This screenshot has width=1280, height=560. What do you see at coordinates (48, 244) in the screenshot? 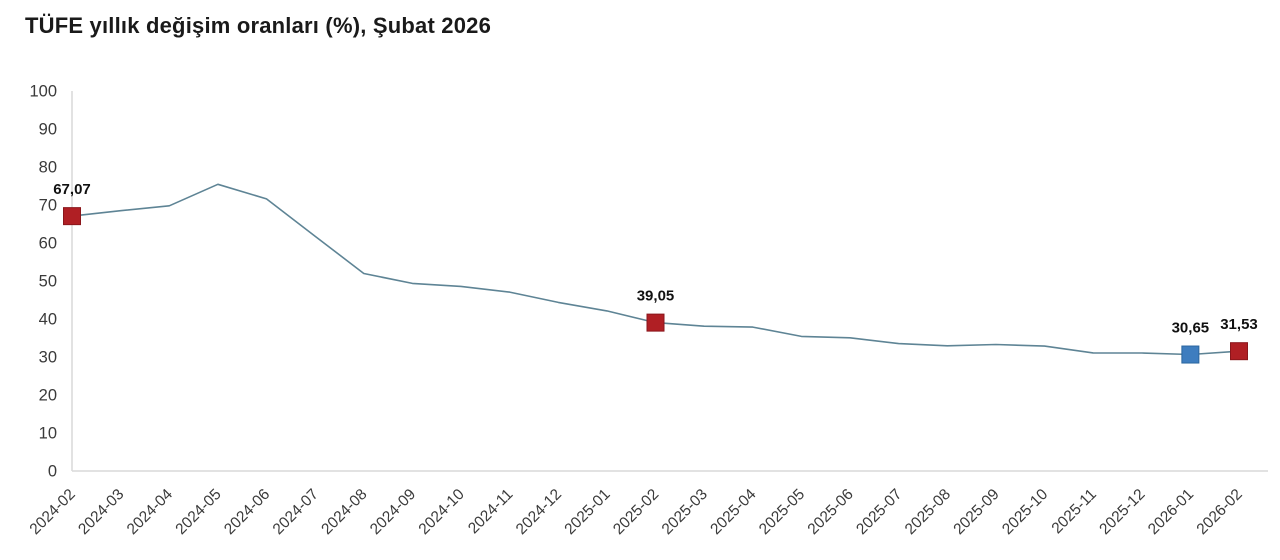
I see `y-axis-tick-label: 60` at bounding box center [48, 244].